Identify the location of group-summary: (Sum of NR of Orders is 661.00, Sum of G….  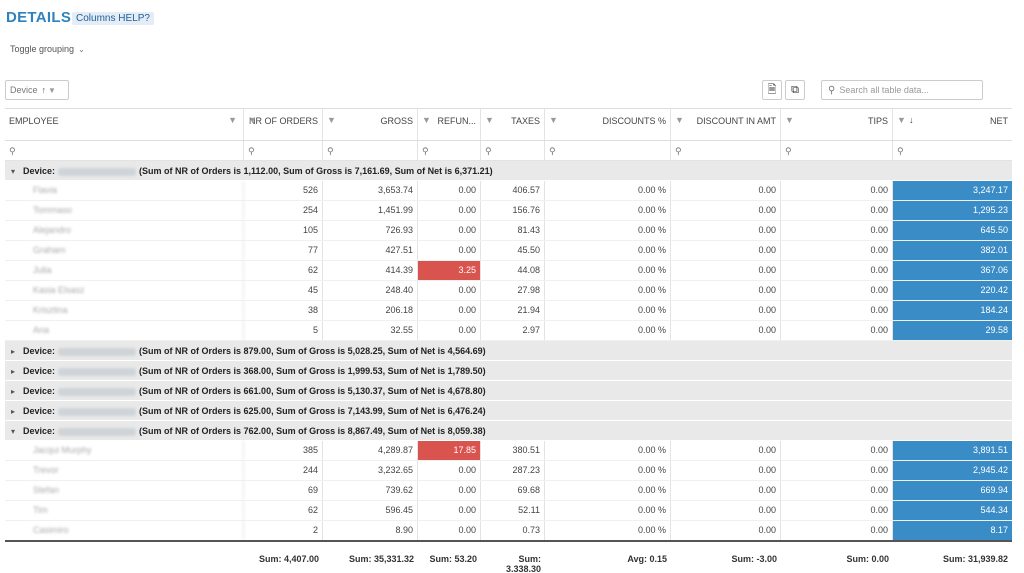
(312, 391).